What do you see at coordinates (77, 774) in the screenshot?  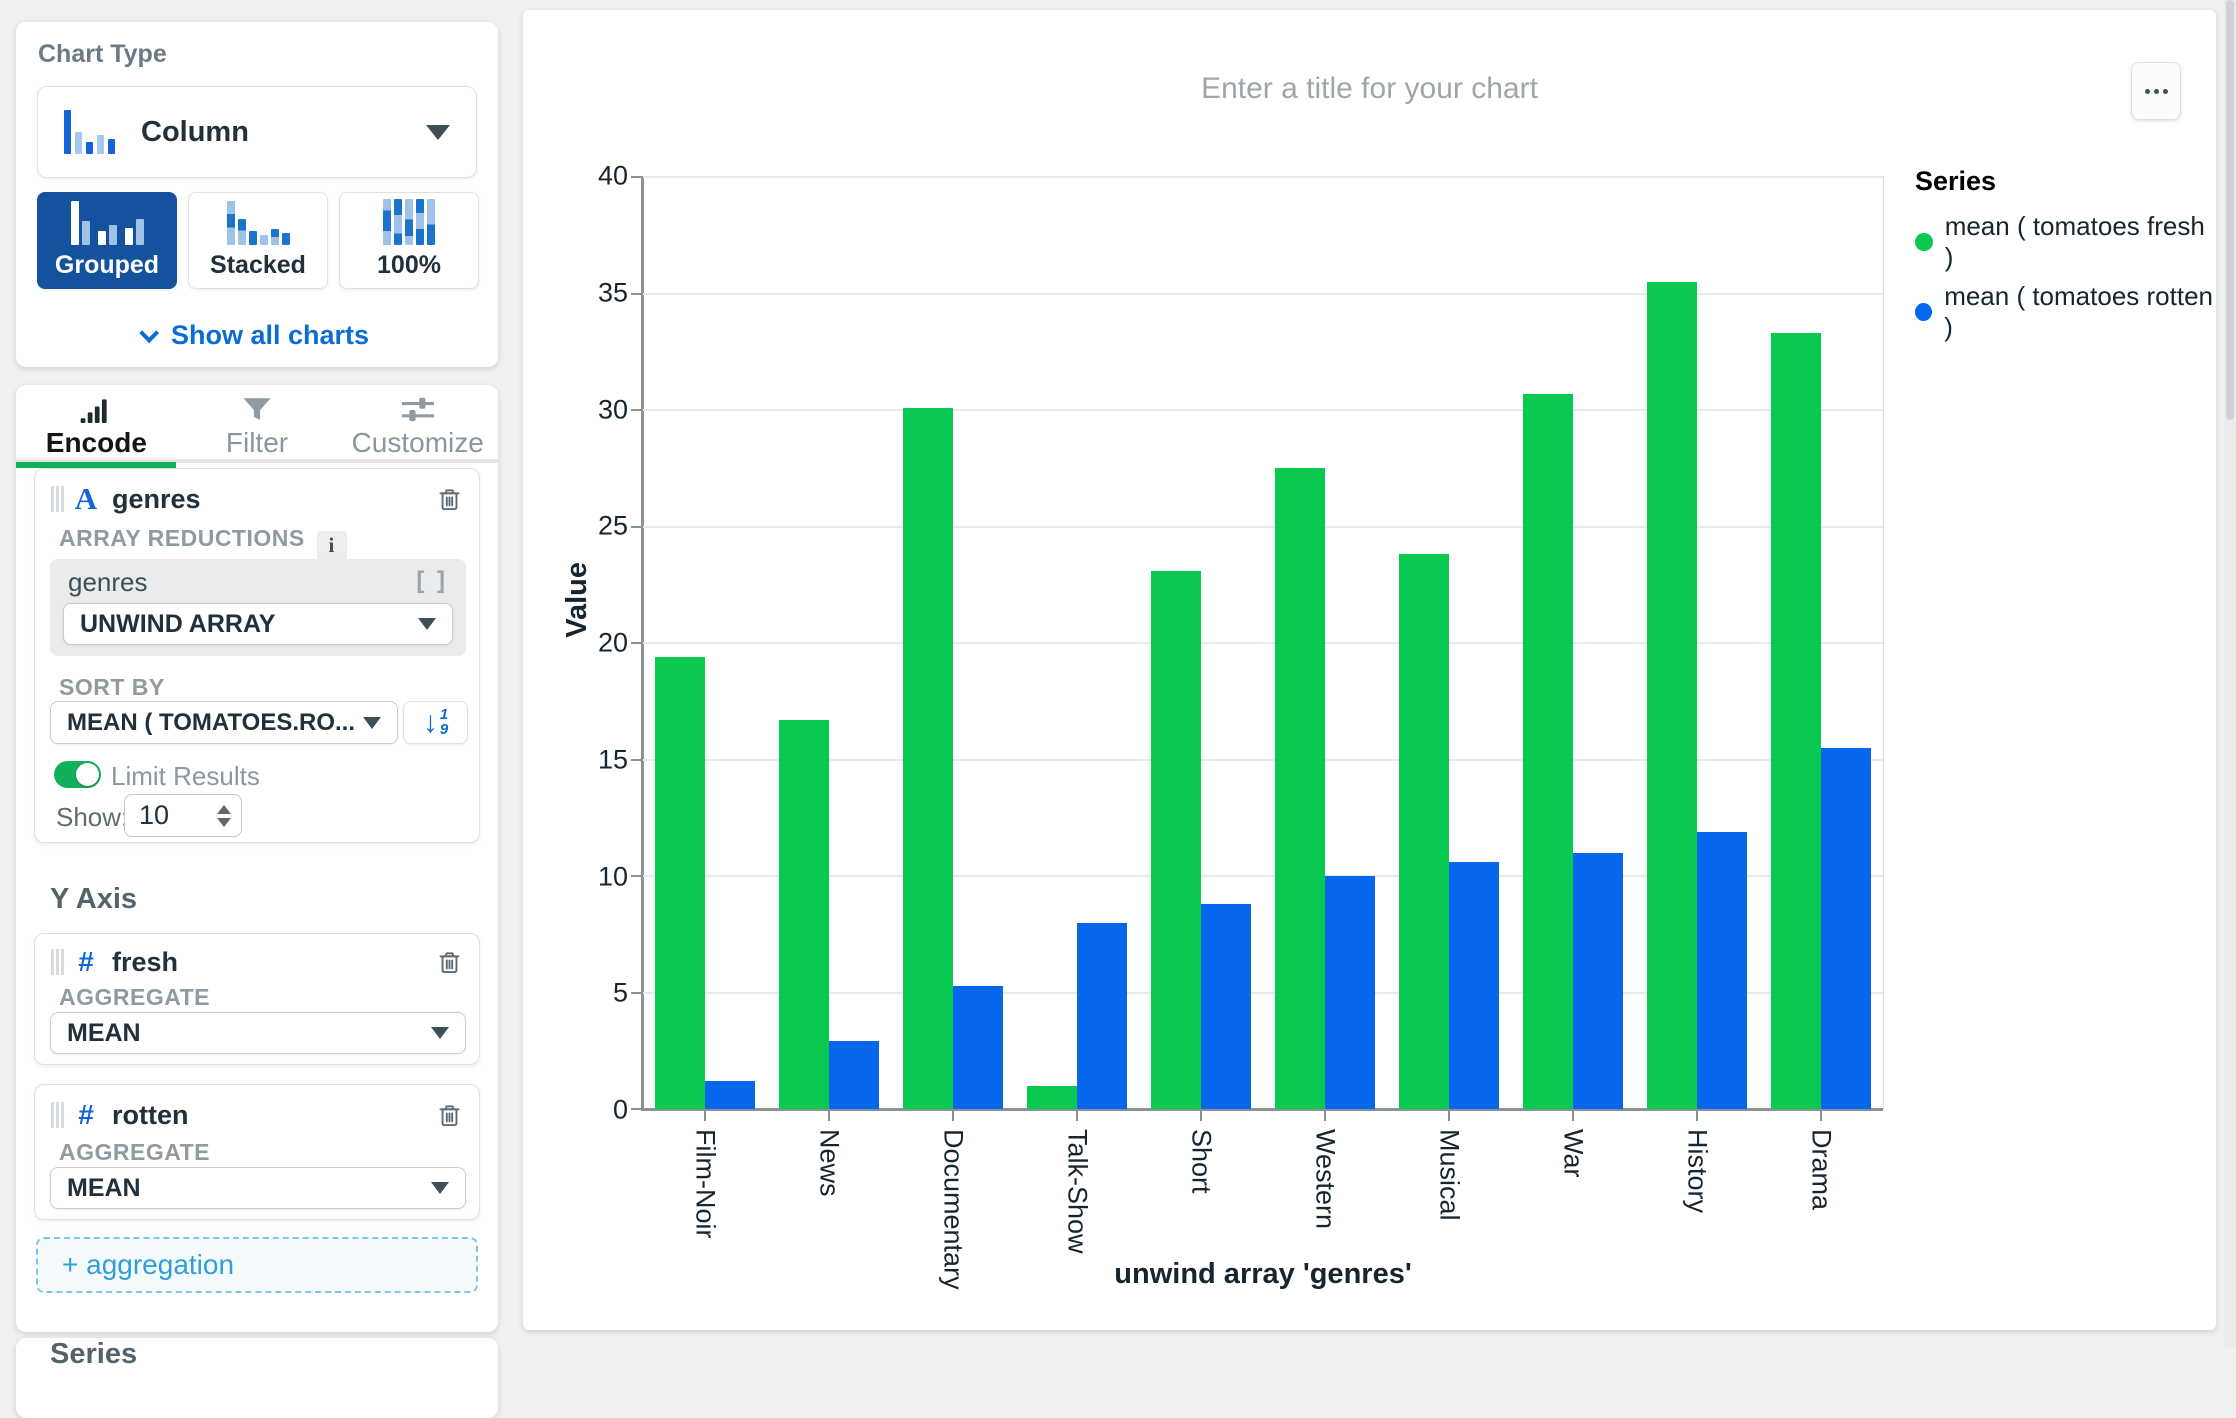 I see `limit-results-toggle` at bounding box center [77, 774].